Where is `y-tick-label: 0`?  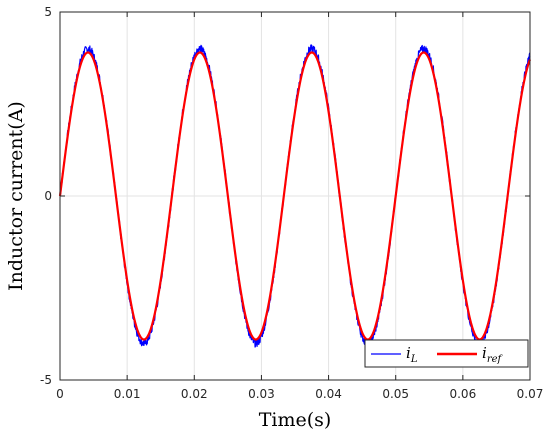
y-tick-label: 0 is located at coordinates (48, 196).